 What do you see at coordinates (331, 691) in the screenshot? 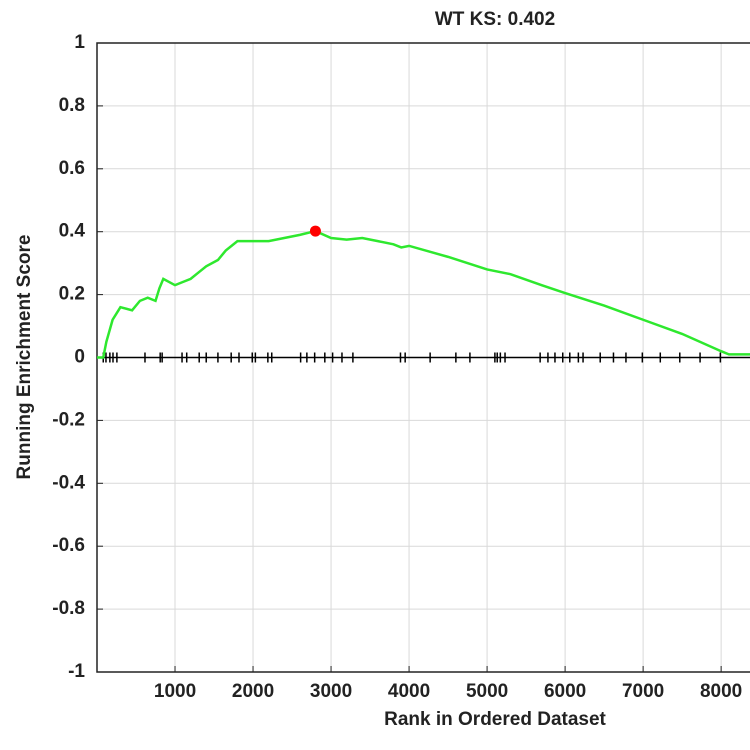
I see `x-tick-label: 3000` at bounding box center [331, 691].